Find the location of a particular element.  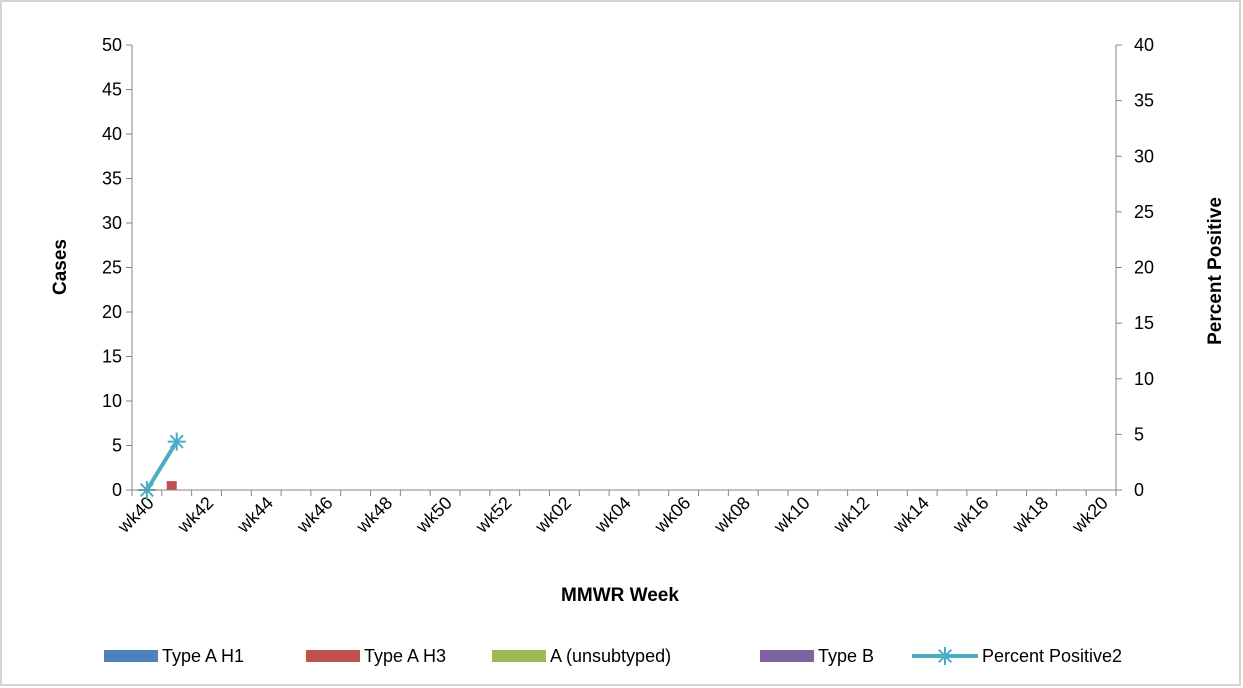

right-tick-label: 35 is located at coordinates (1144, 101).